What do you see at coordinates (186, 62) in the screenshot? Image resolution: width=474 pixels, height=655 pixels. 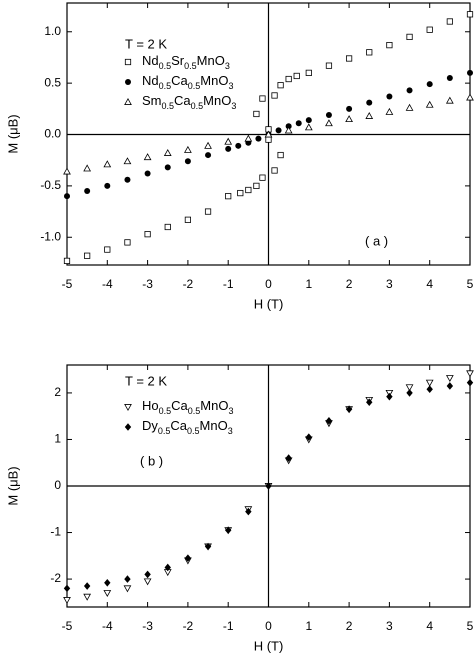 I see `legend-label: Nd0.5Sr0.5MnO3` at bounding box center [186, 62].